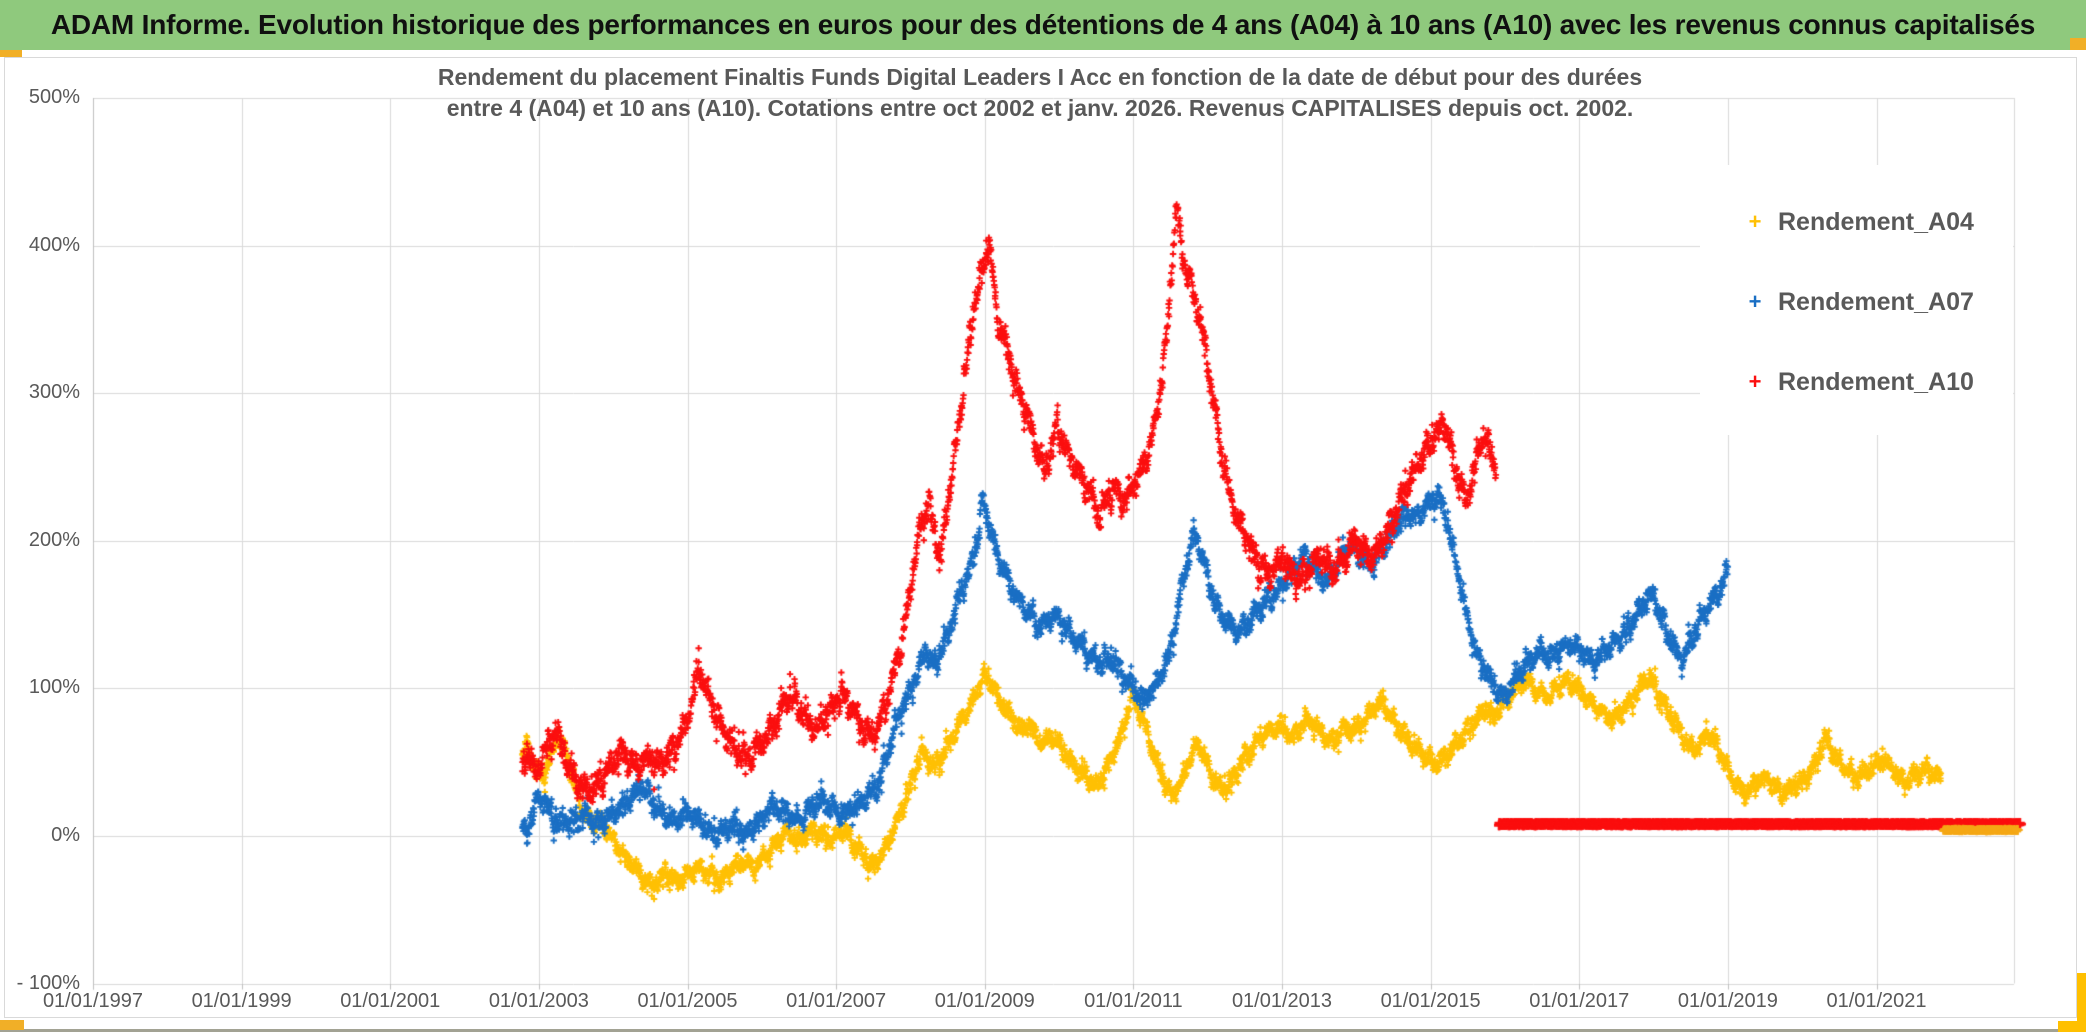 The height and width of the screenshot is (1032, 2086). I want to click on gold-accent-top-left, so click(11, 53).